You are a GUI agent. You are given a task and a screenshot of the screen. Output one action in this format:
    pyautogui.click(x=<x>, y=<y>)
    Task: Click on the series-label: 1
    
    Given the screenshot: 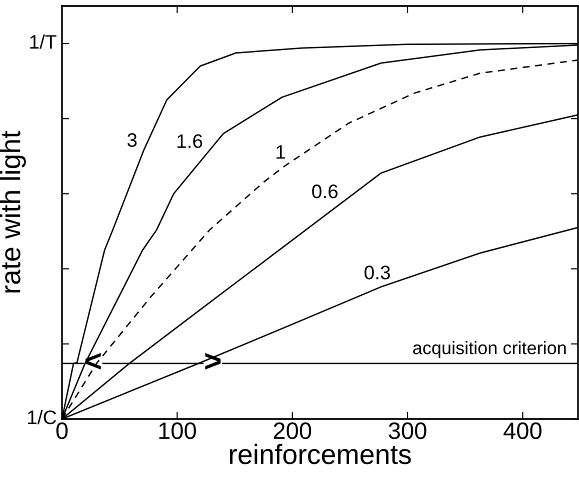 What is the action you would take?
    pyautogui.click(x=280, y=152)
    